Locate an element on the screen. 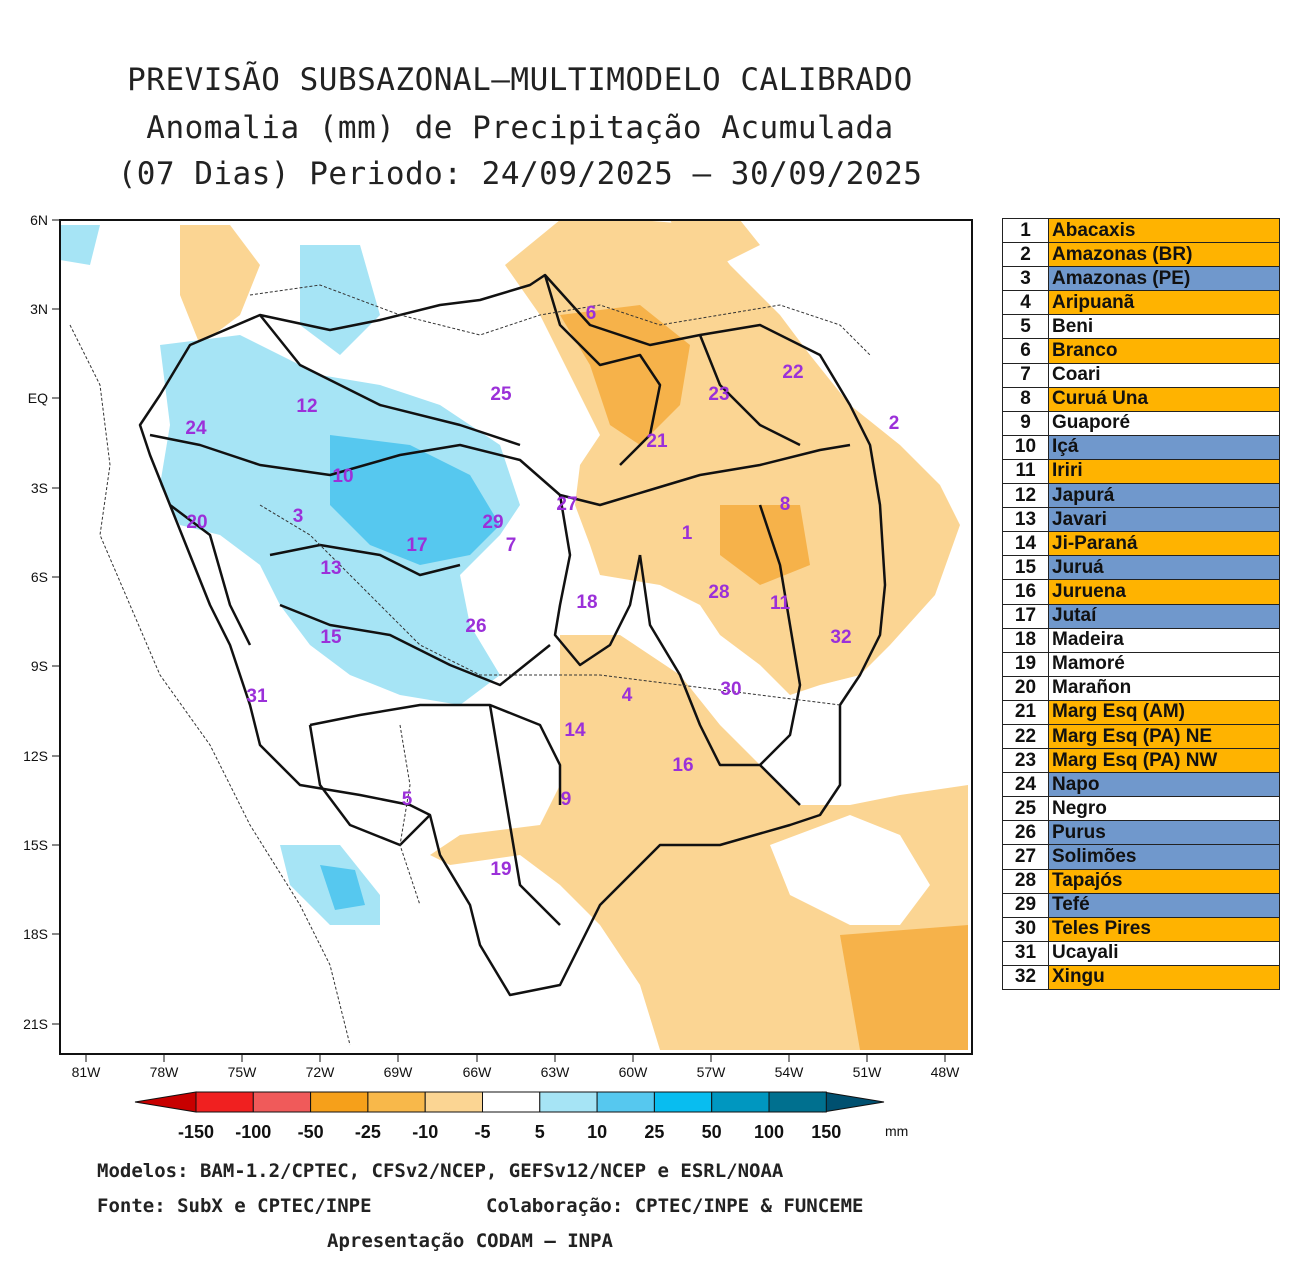 The width and height of the screenshot is (1304, 1266). legend-number: 20 is located at coordinates (1025, 688).